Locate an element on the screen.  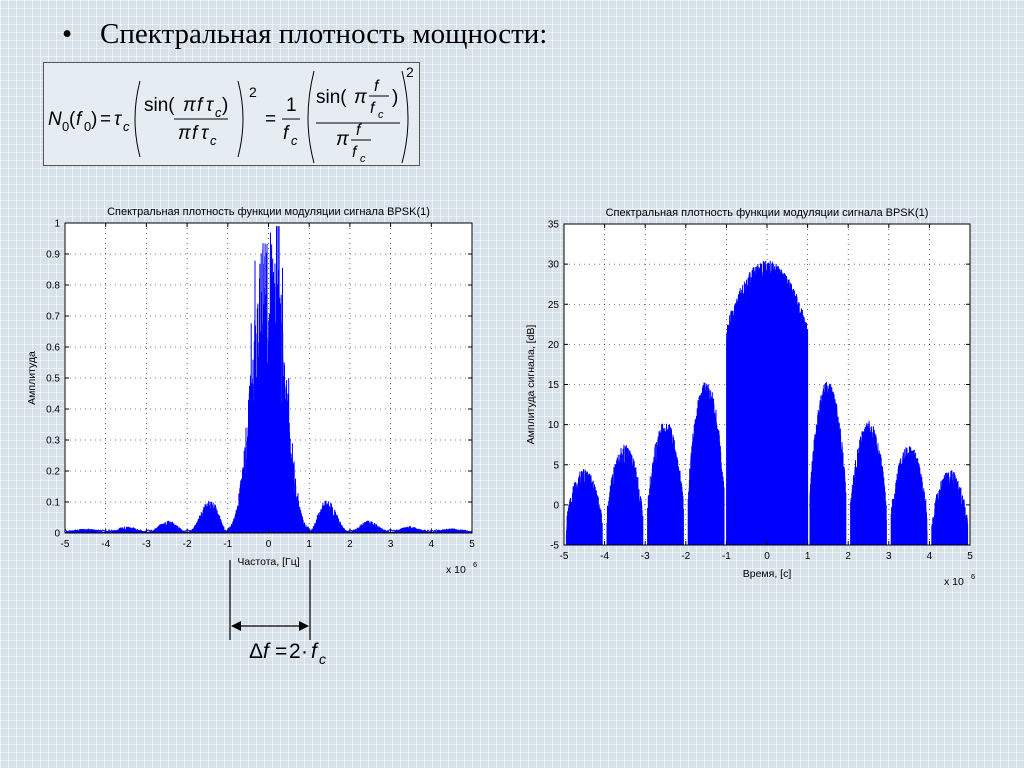
bandwidth-arrow-left is located at coordinates (236, 626).